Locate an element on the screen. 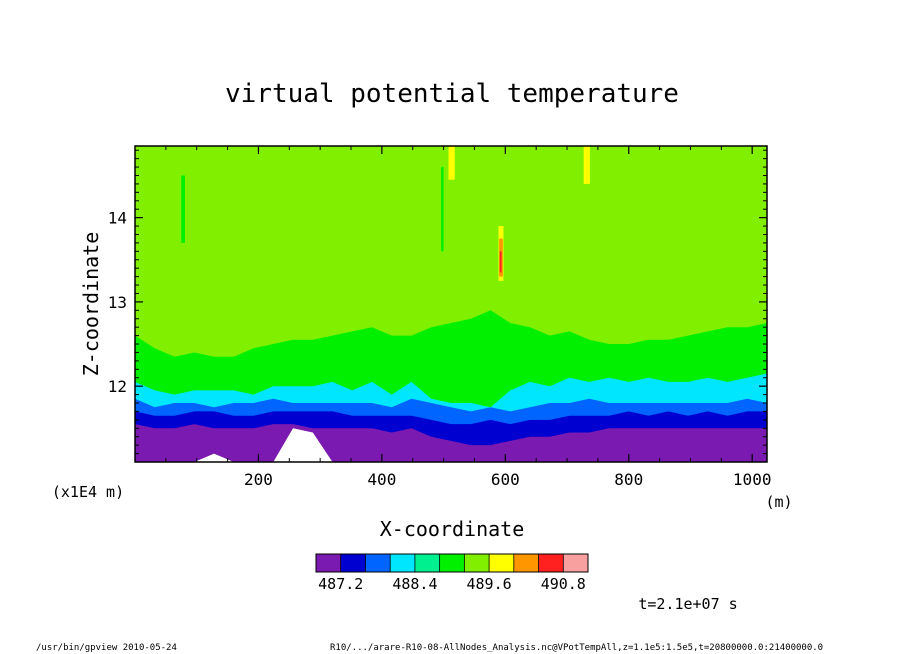  y-tick-label: 12 is located at coordinates (117, 386).